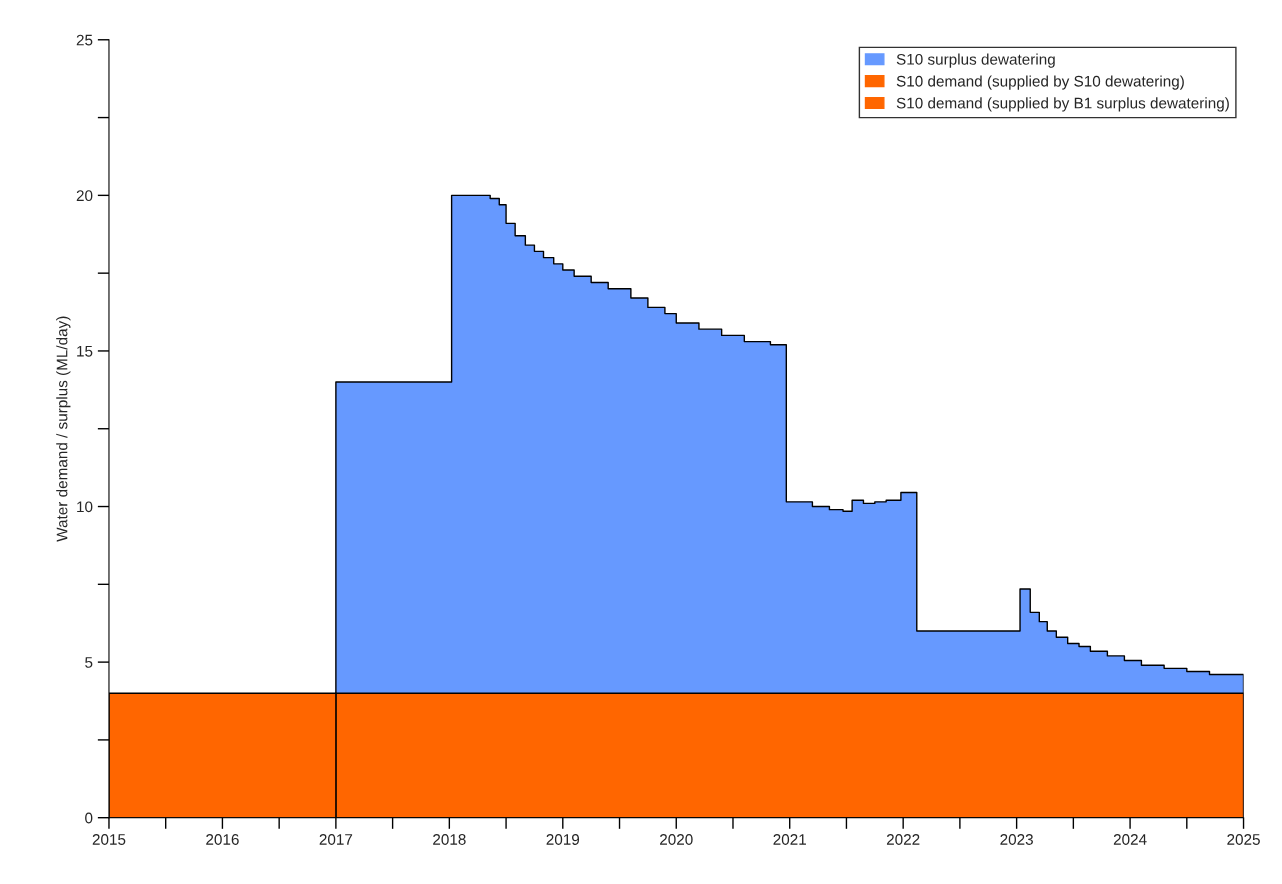 This screenshot has width=1282, height=884. Describe the element at coordinates (84, 196) in the screenshot. I see `y-tick-label: 20` at that location.